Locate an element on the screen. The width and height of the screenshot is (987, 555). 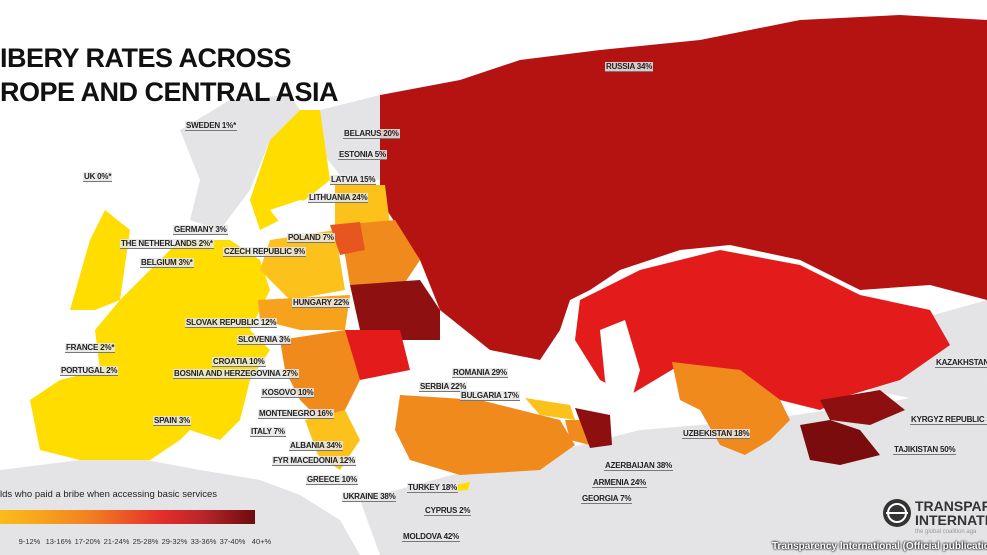
country-label: TURKEY 18% is located at coordinates (432, 488).